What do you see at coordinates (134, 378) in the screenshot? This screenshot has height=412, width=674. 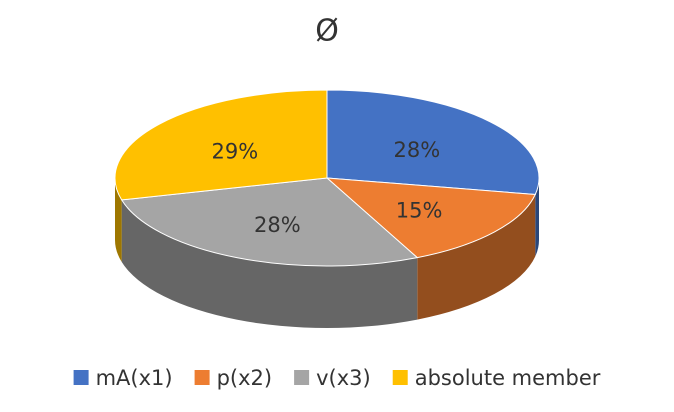 I see `legend-label: mA(x1)` at bounding box center [134, 378].